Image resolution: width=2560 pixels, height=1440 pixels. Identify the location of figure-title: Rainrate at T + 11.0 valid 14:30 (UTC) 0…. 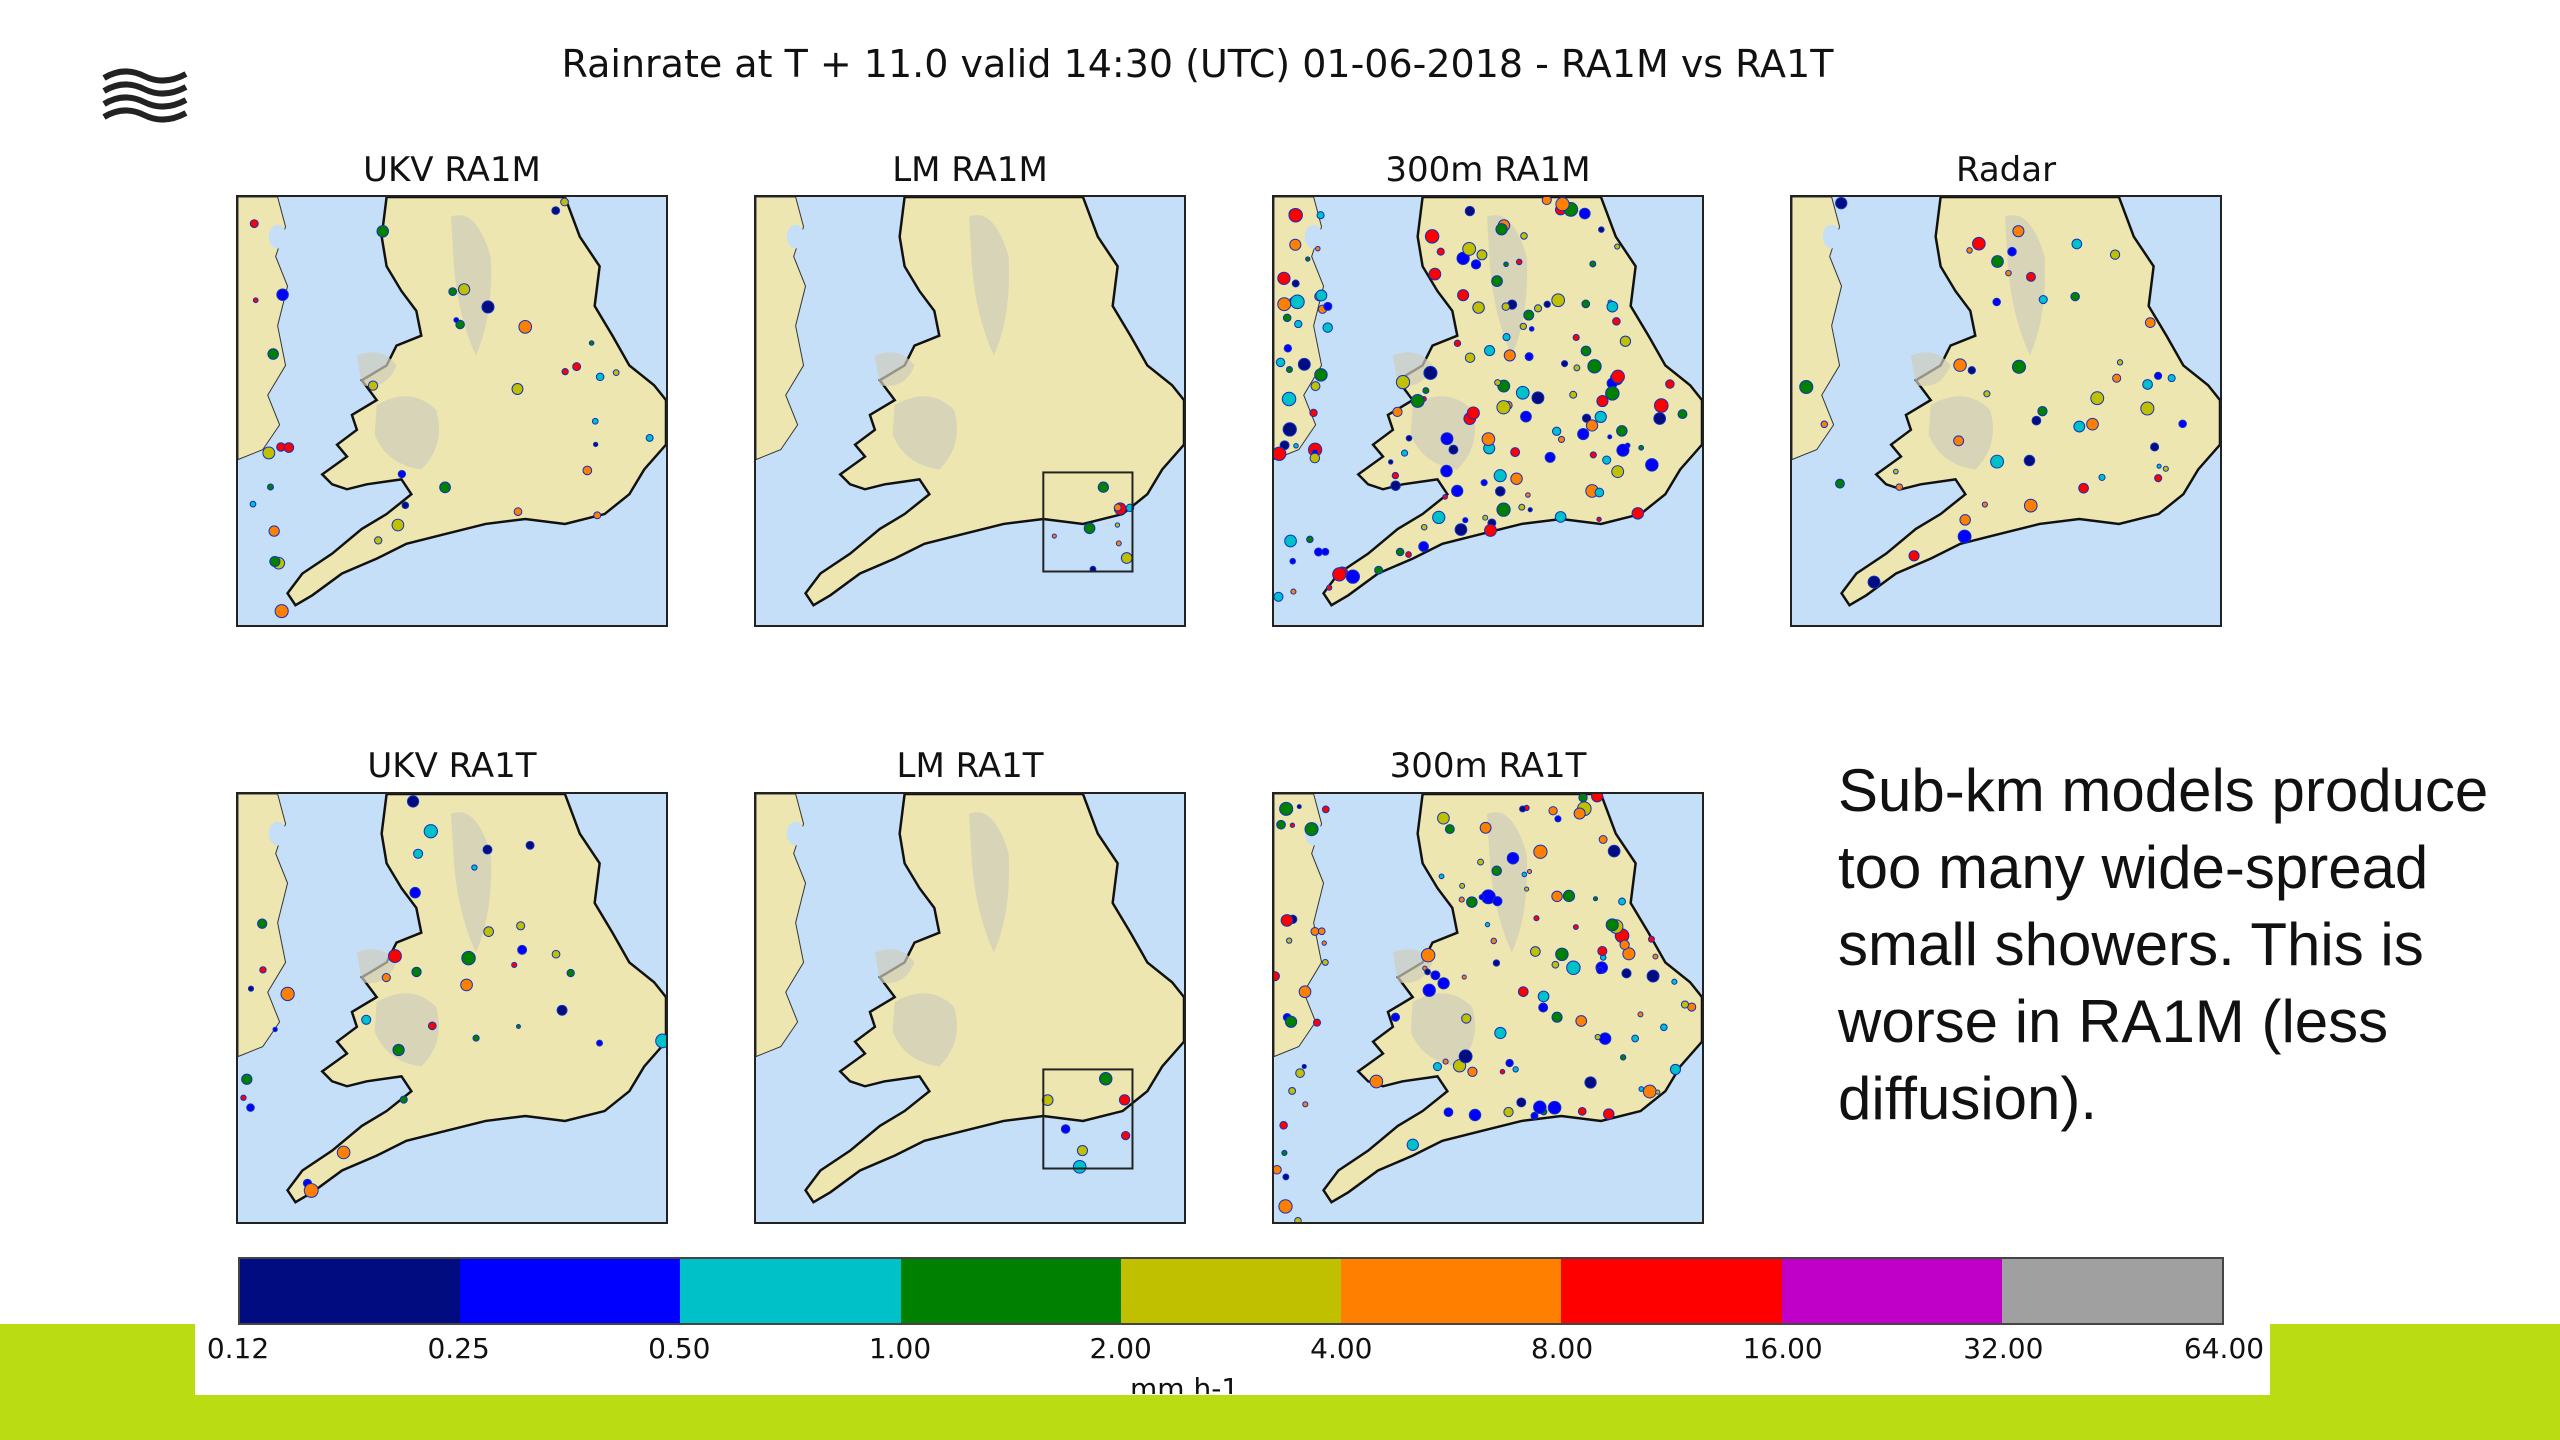
(1197, 64).